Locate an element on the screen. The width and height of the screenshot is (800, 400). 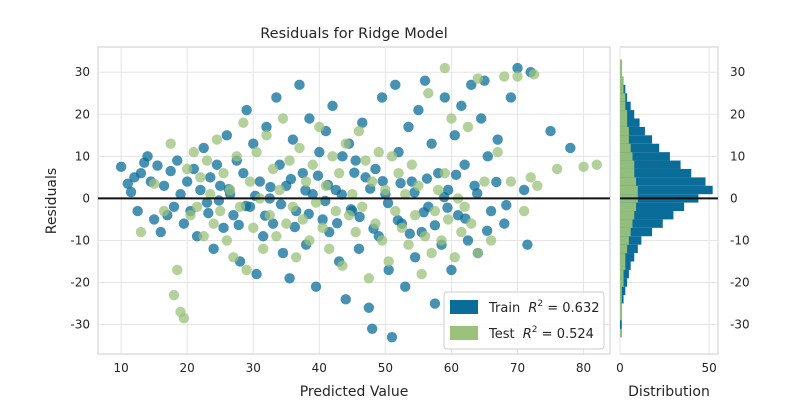
histogram-y-tick-label: -30 is located at coordinates (740, 325).